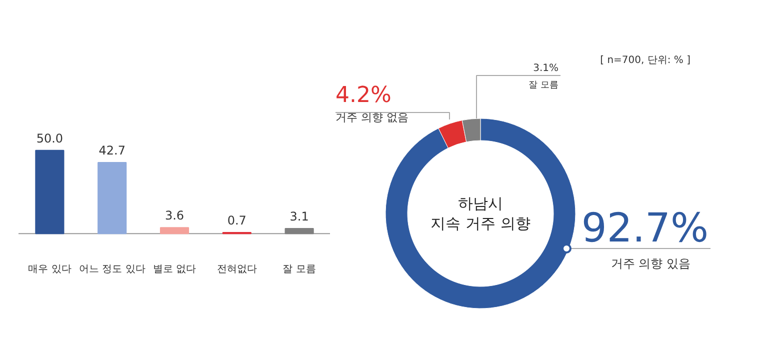 This screenshot has width=768, height=338. Describe the element at coordinates (112, 151) in the screenshot. I see `data-label: 42.7` at that location.